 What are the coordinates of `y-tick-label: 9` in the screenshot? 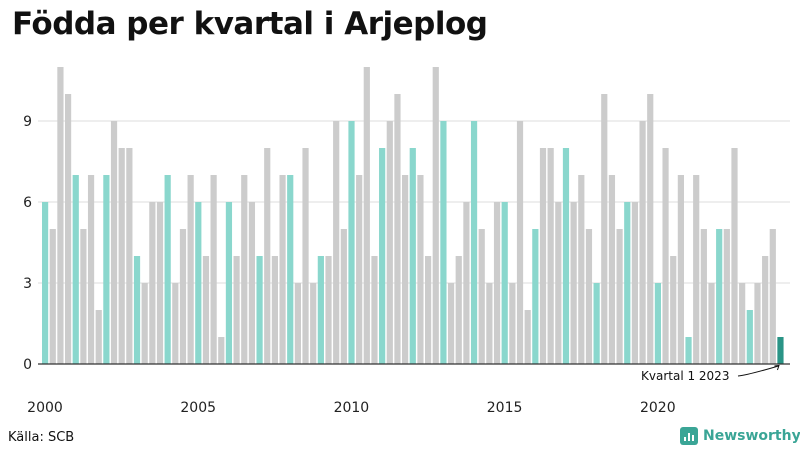 It's located at (27, 122).